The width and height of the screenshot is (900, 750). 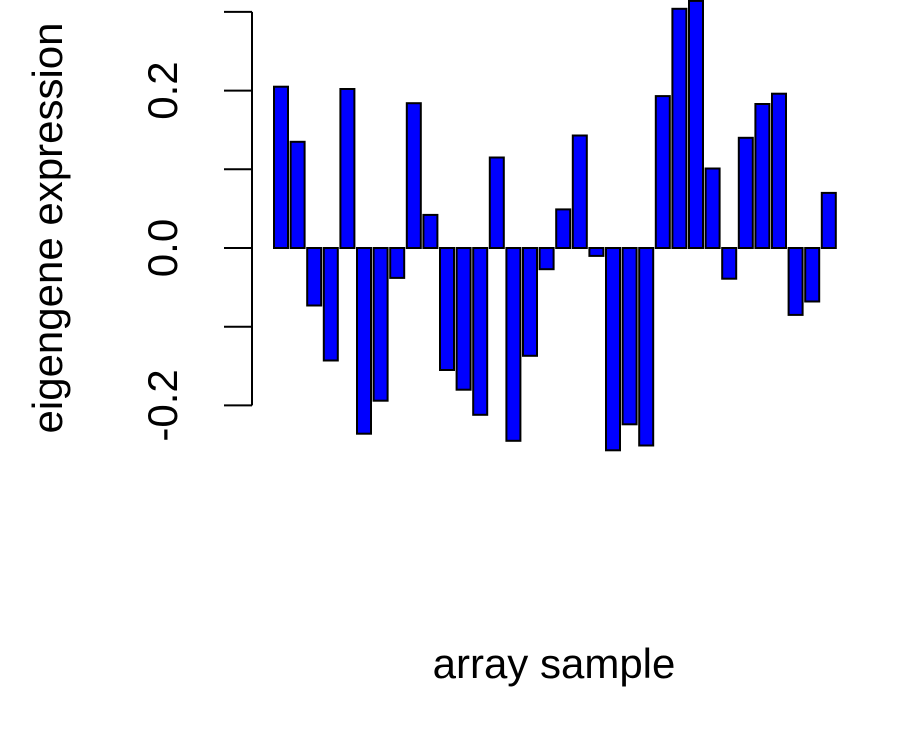 I want to click on x-axis-title: array sample, so click(x=554, y=663).